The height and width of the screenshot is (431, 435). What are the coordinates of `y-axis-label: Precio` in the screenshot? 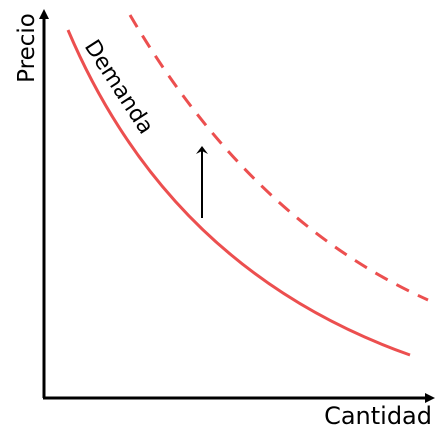 It's located at (27, 48).